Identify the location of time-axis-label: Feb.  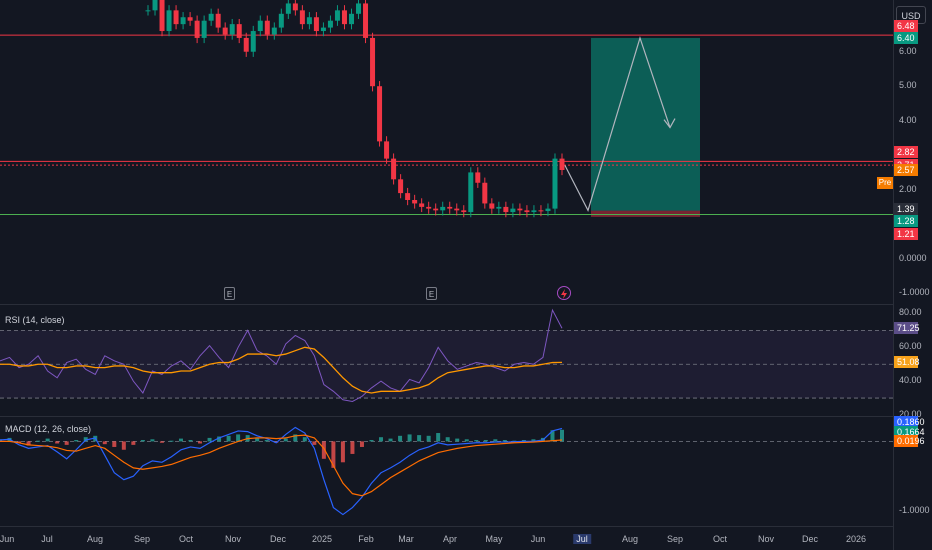
(366, 539).